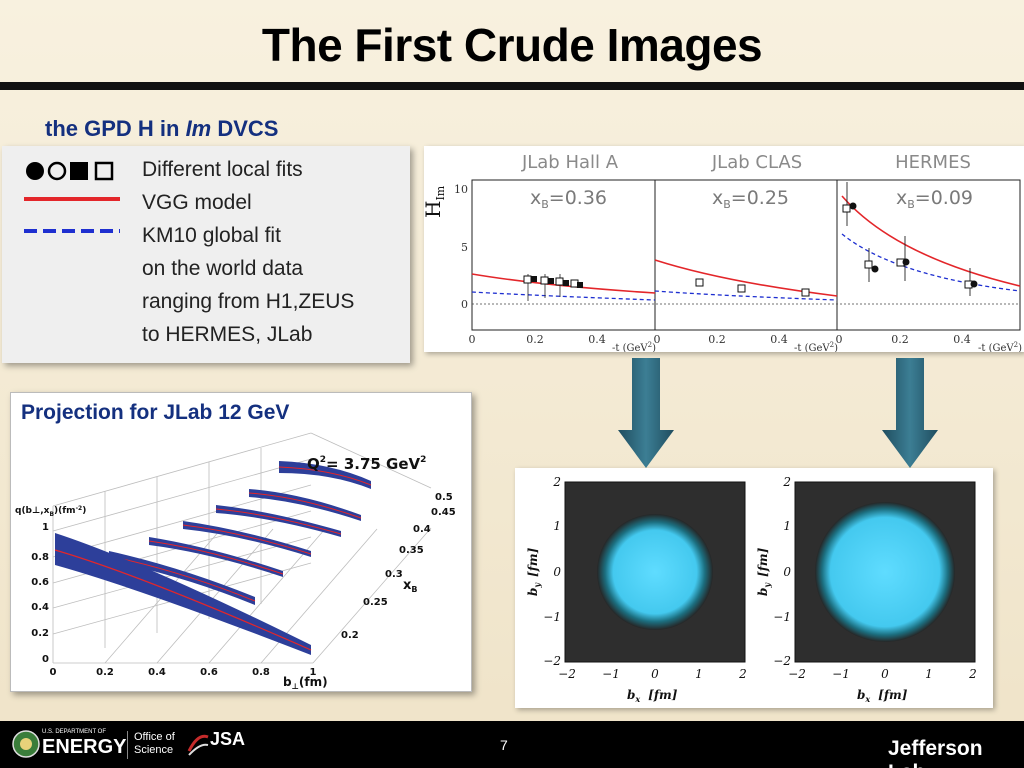 This screenshot has width=1024, height=768. Describe the element at coordinates (394, 574) in the screenshot. I see `xb-tick-label: 0.3` at that location.